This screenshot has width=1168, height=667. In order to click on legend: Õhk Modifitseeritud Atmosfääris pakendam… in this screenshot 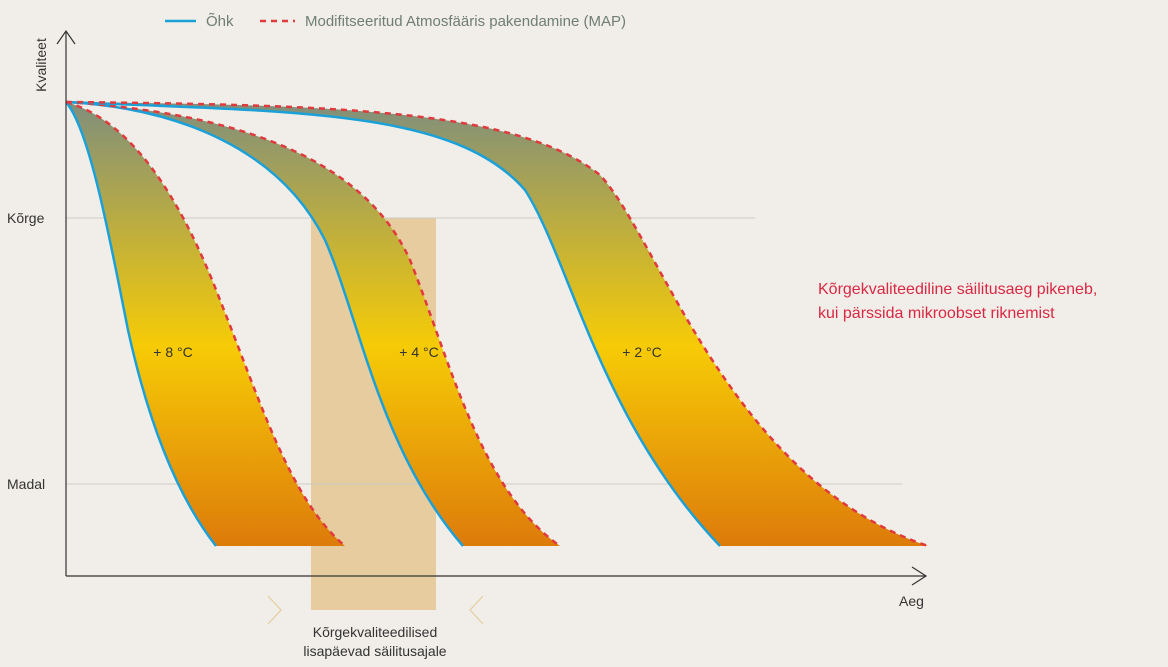, I will do `click(395, 21)`.